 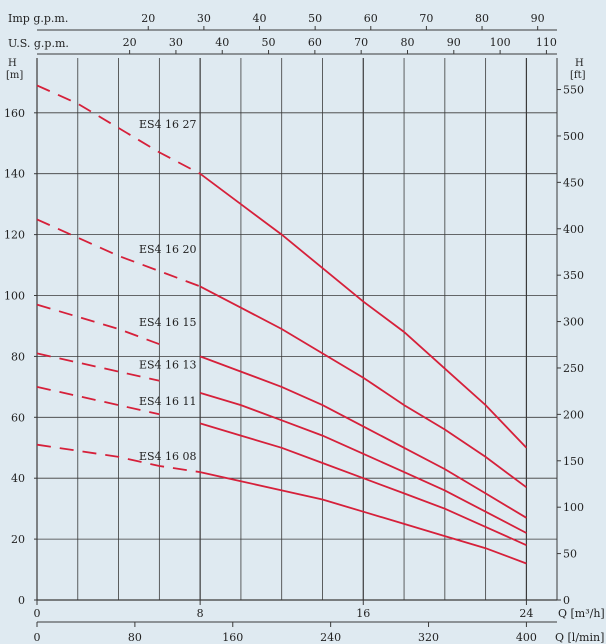 I want to click on x-tick-label: 8, so click(x=200, y=613).